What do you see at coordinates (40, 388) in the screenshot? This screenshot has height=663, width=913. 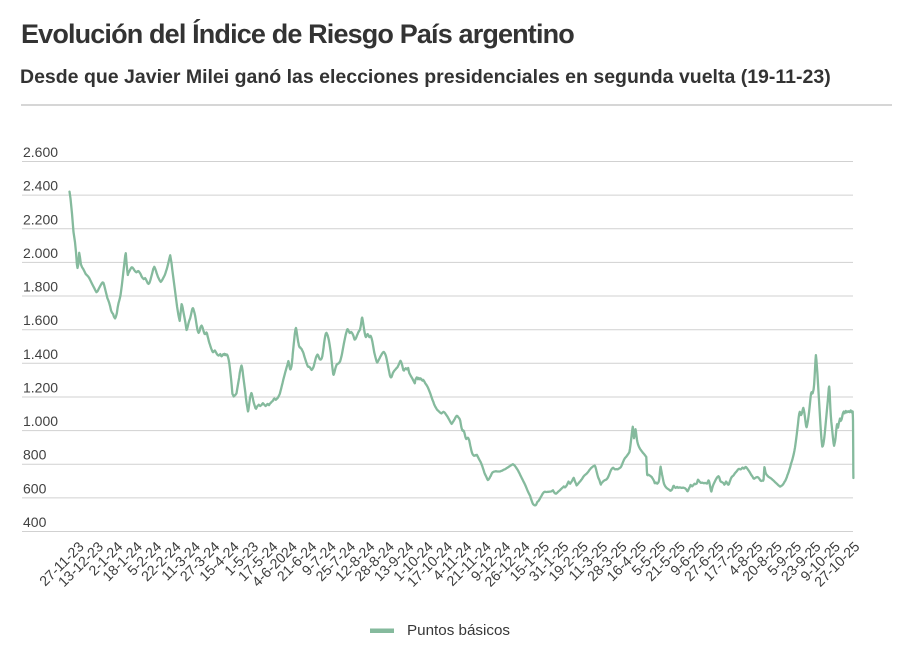 I see `svg-text: 1.200` at bounding box center [40, 388].